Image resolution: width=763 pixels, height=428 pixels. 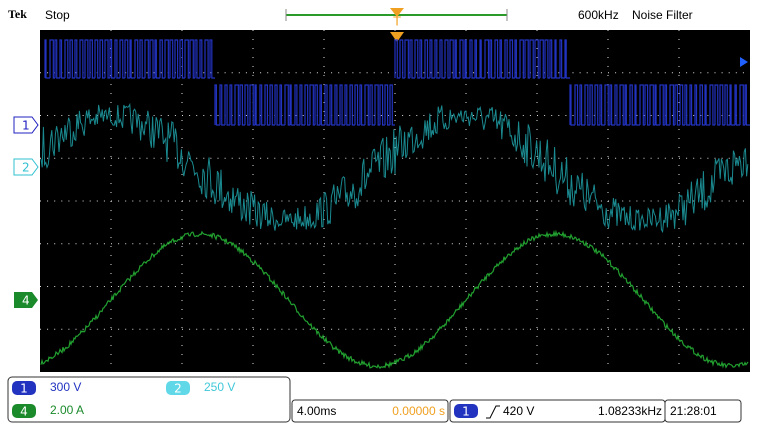 What do you see at coordinates (662, 15) in the screenshot?
I see `filter-label: Noise Filter` at bounding box center [662, 15].